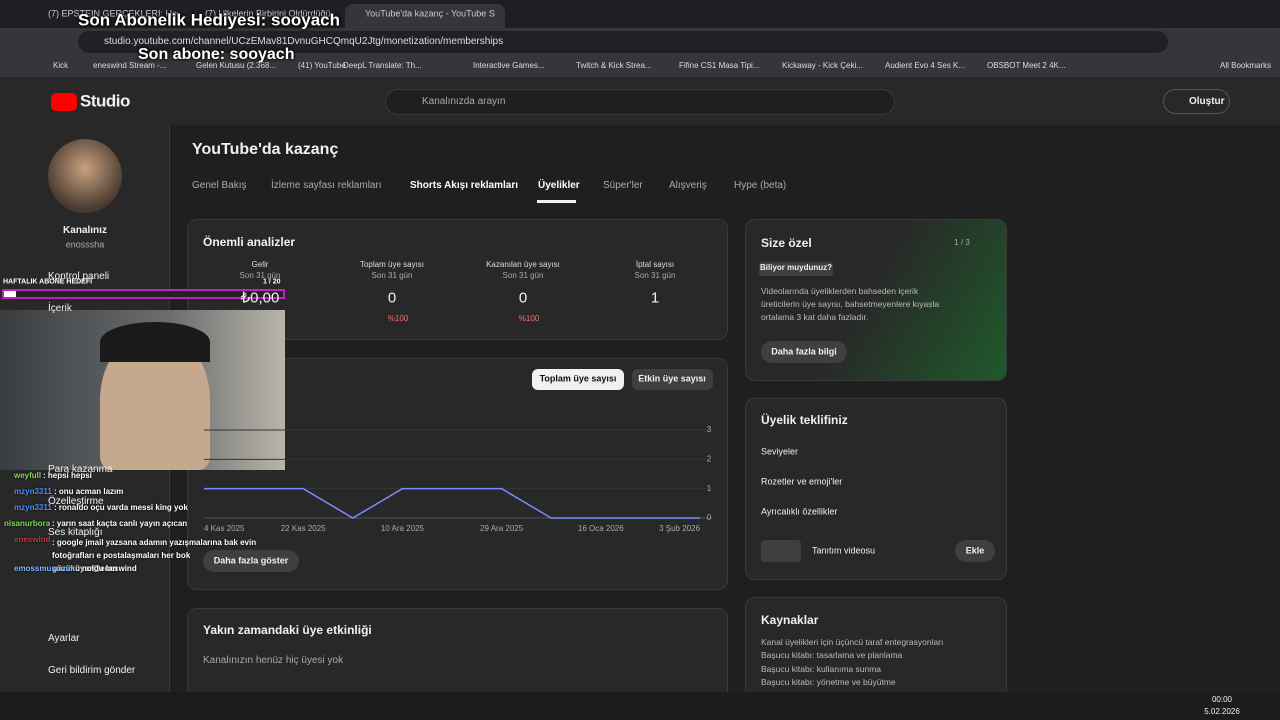 The image size is (1280, 720). I want to click on nav-item: Ses kitaplığı, so click(75, 532).